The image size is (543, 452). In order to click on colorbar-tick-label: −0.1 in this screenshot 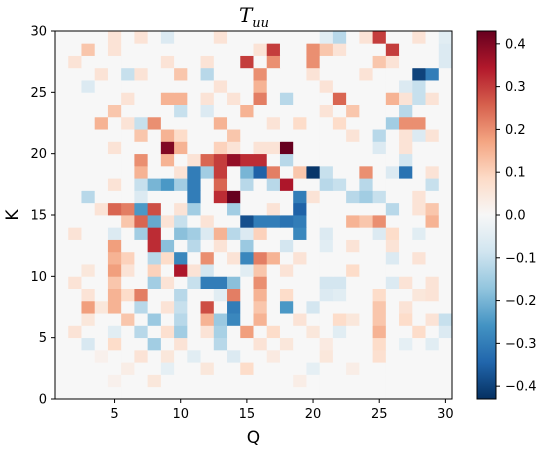, I will do `click(521, 258)`.